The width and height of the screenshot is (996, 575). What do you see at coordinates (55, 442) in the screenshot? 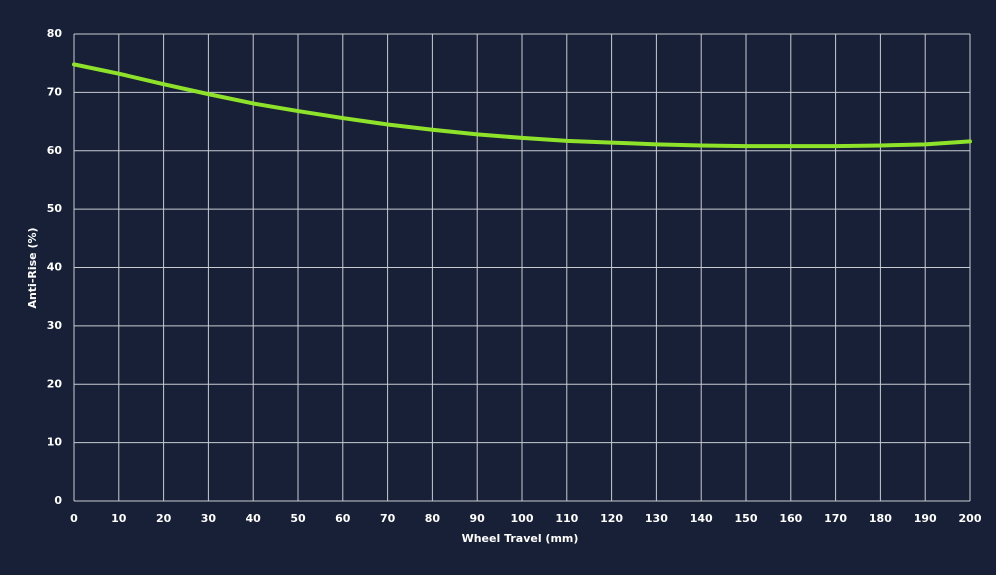
I see `y-tick-label: 10` at bounding box center [55, 442].